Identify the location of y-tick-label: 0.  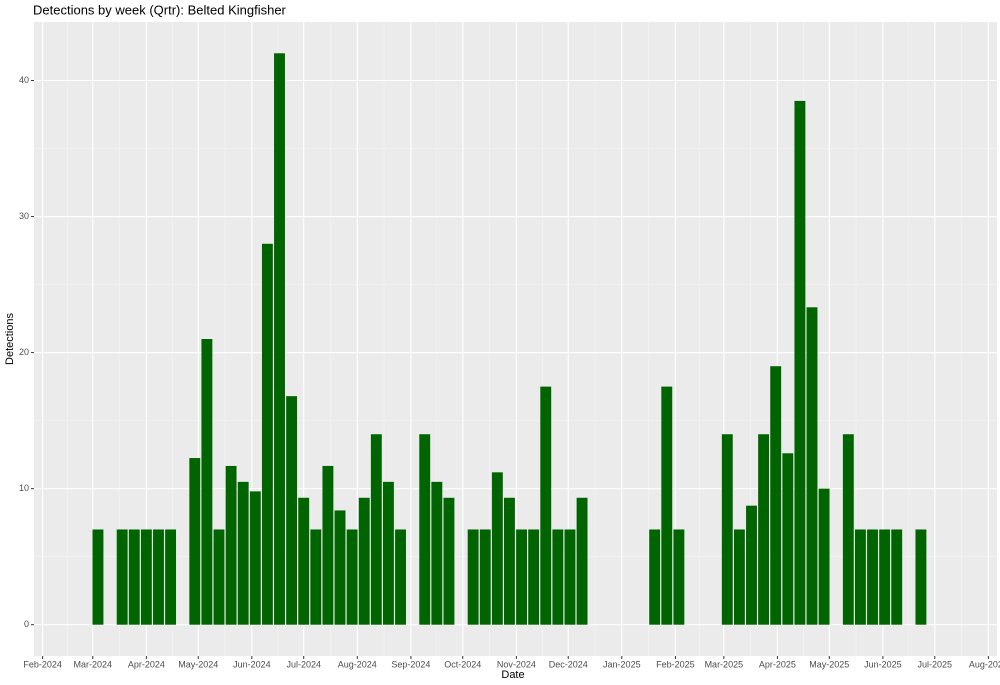
(26, 624).